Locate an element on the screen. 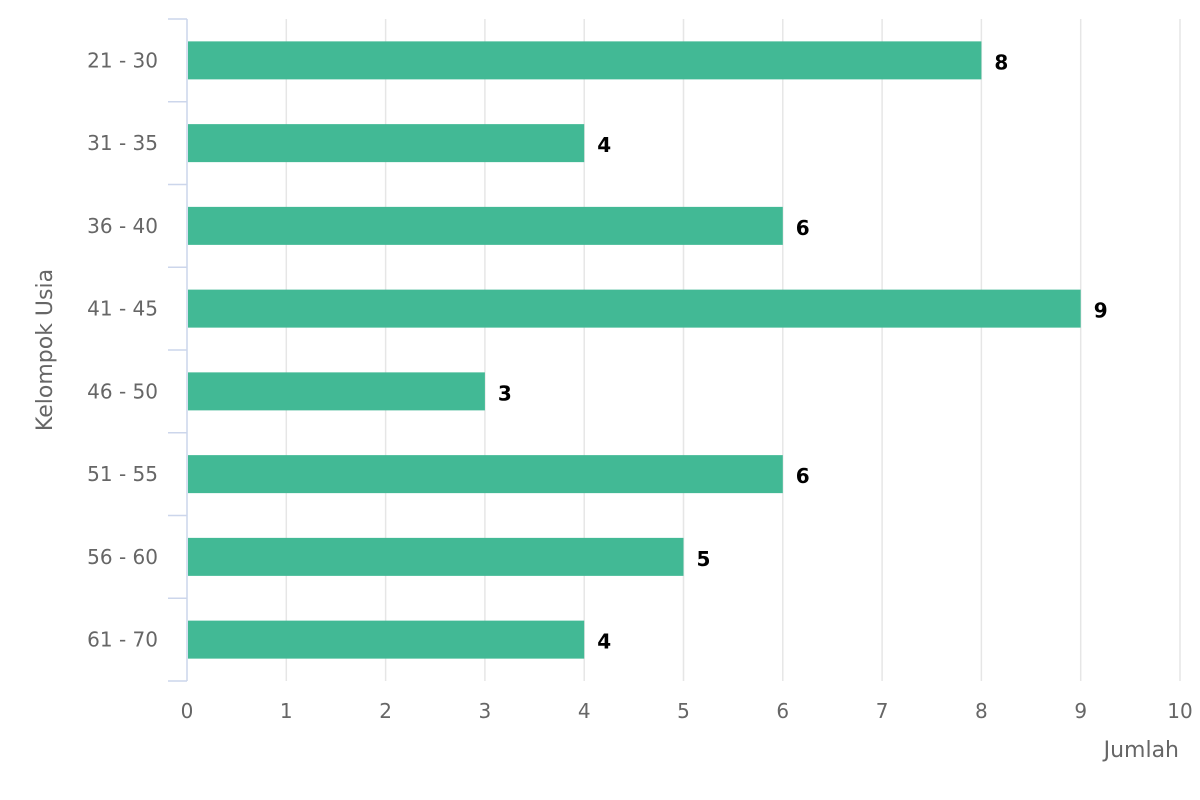 This screenshot has width=1200, height=800. y-category-label: 51 - 55 is located at coordinates (122, 474).